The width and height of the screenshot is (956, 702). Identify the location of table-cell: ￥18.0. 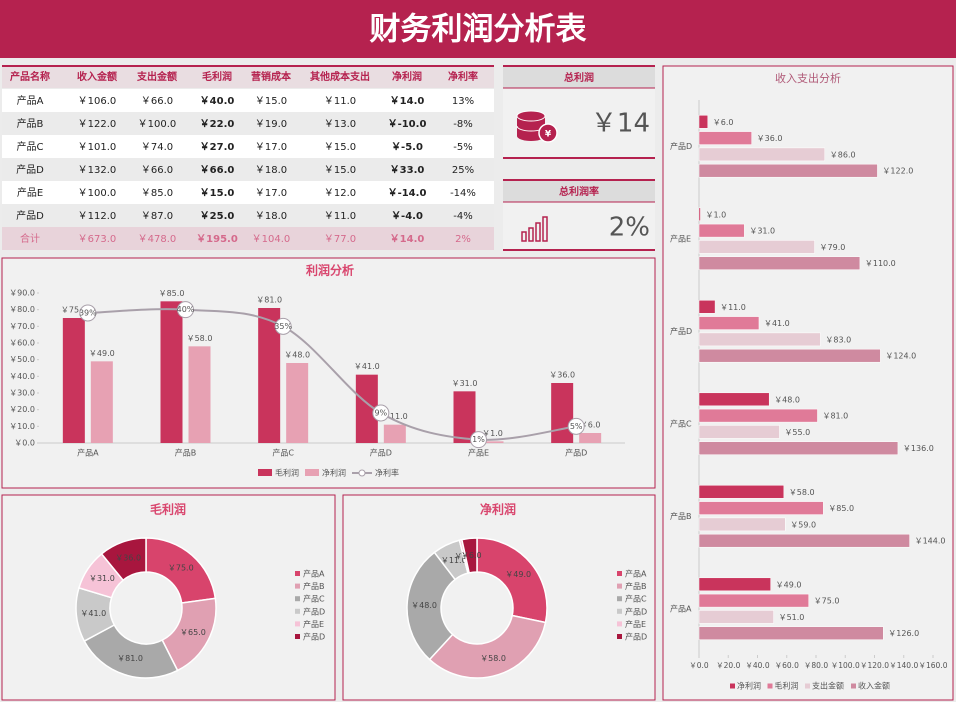
(271, 216).